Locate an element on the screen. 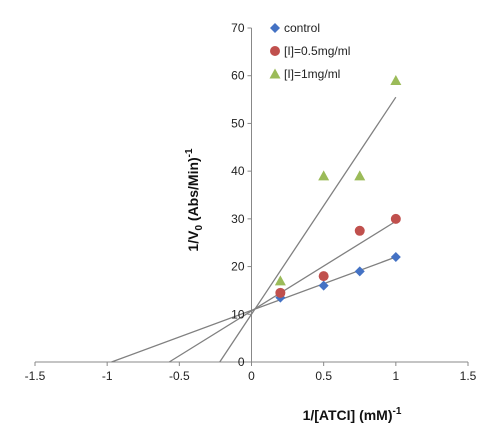 This screenshot has width=478, height=428. x-tick-label: -0.5 is located at coordinates (179, 376).